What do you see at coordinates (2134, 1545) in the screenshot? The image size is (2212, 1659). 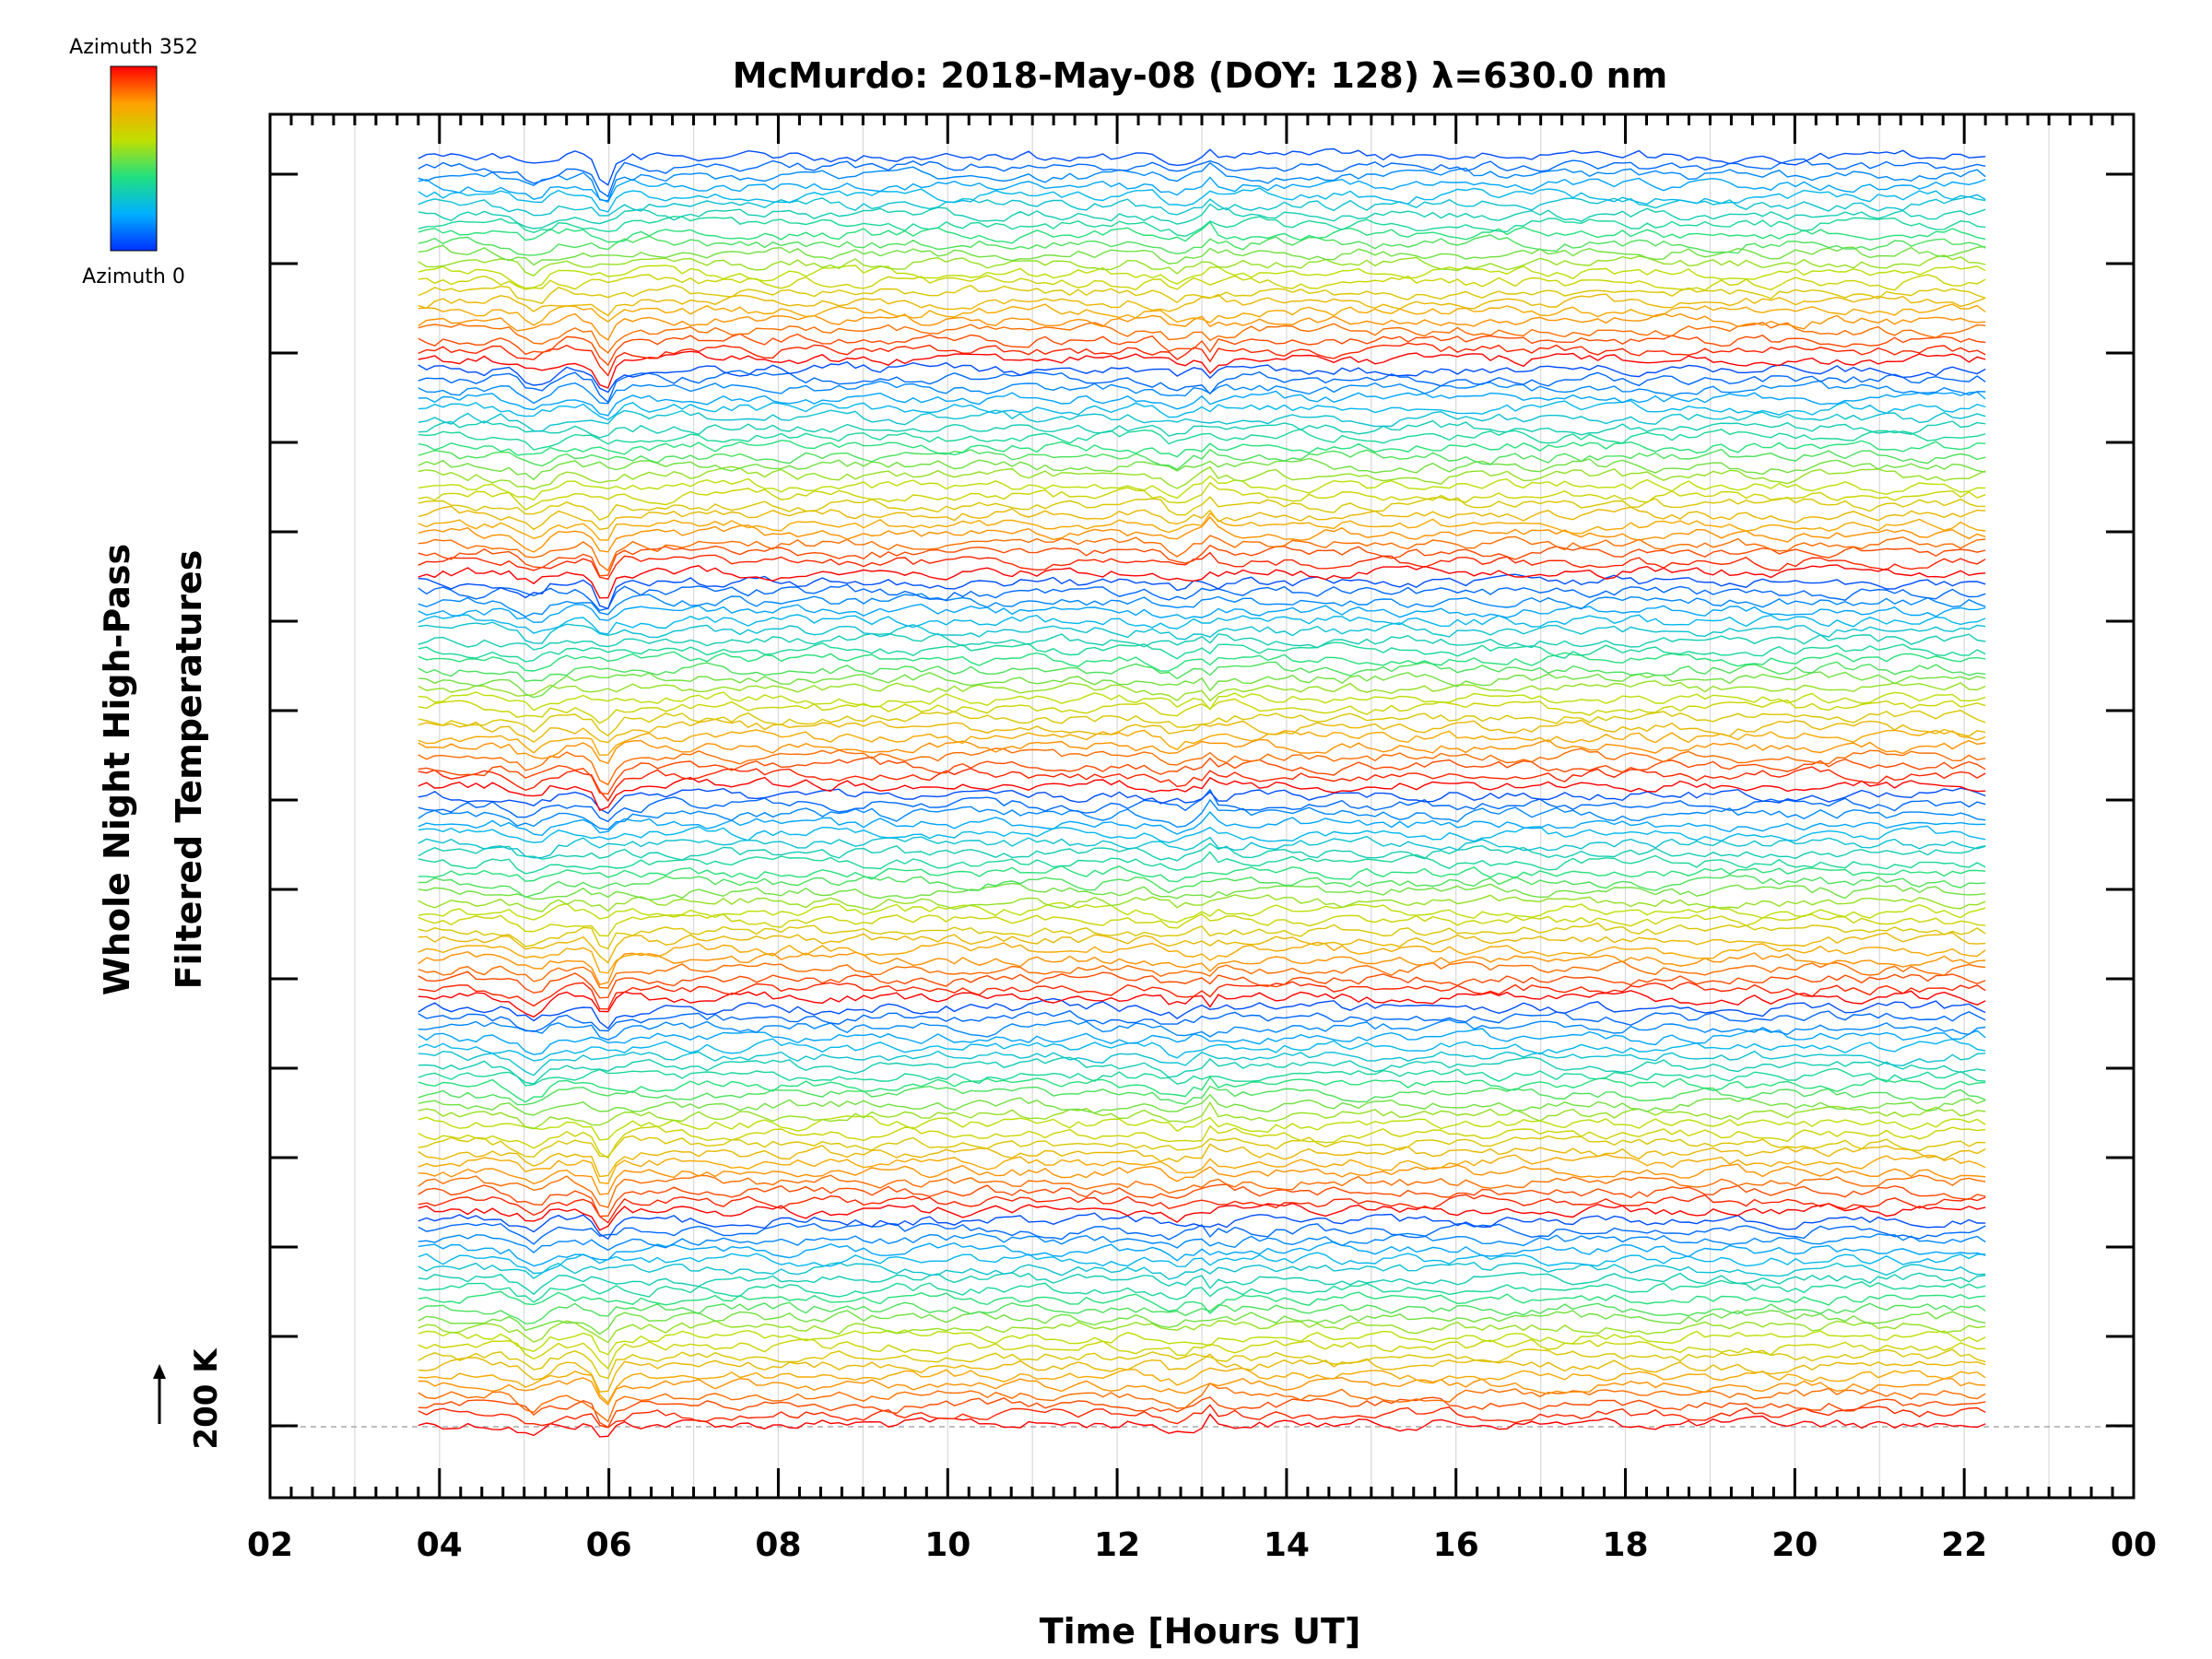 I see `x-tick-label: 00` at bounding box center [2134, 1545].